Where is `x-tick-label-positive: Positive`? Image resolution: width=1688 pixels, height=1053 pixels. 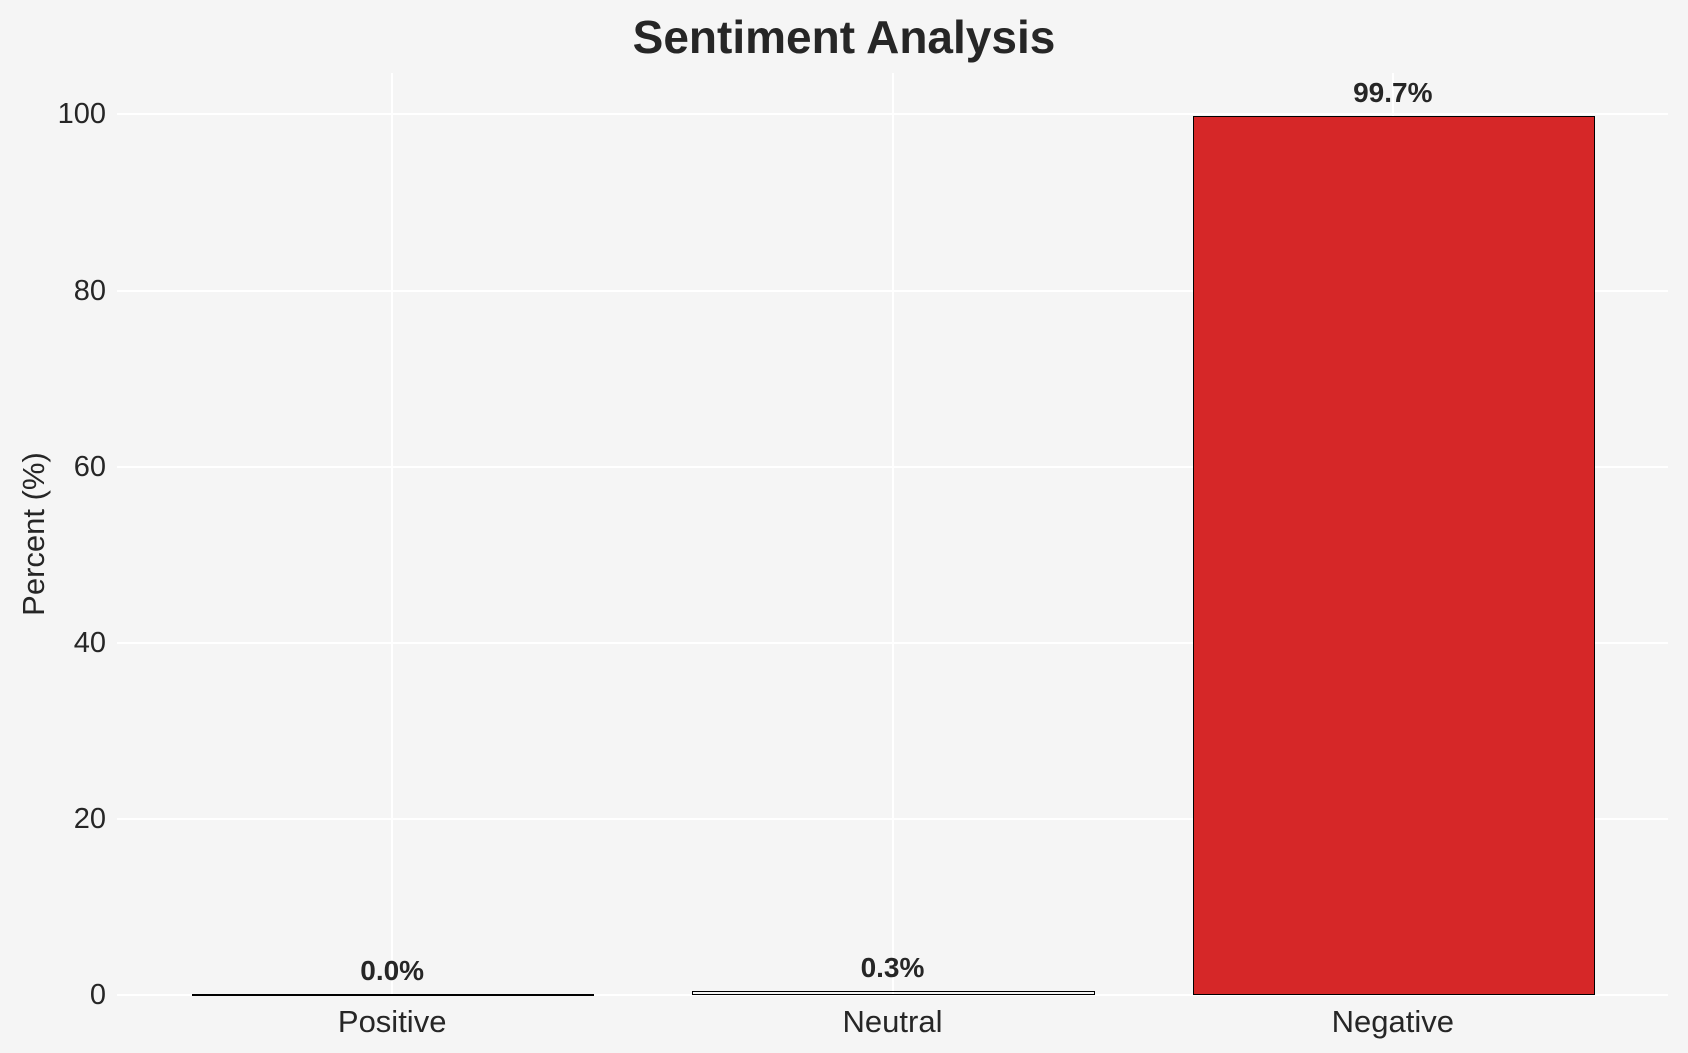
x-tick-label-positive: Positive is located at coordinates (392, 1021).